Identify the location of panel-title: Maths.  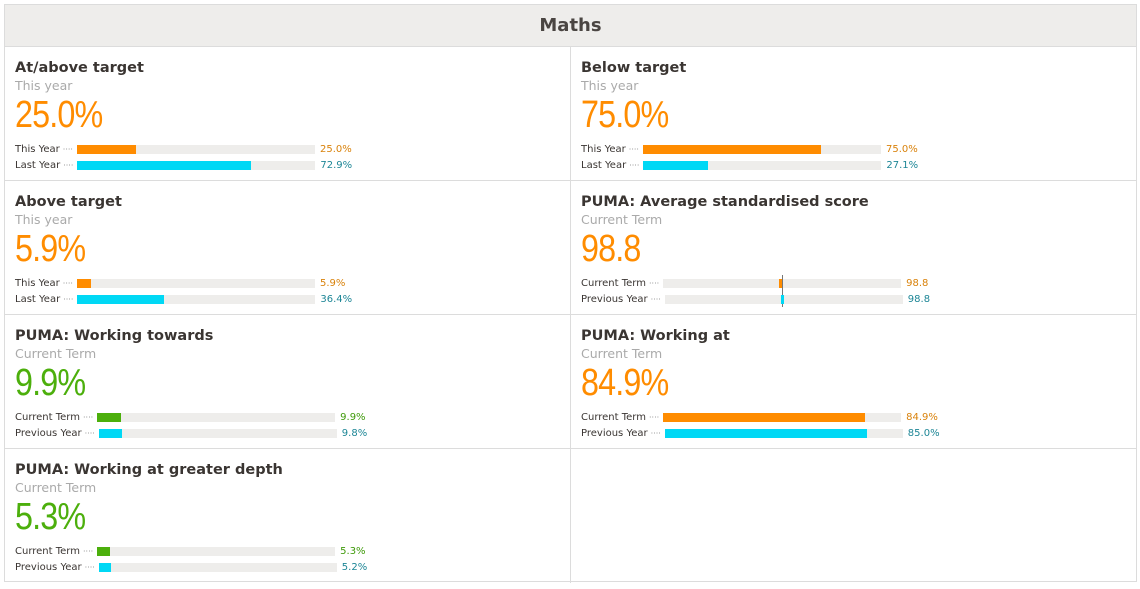
(570, 26).